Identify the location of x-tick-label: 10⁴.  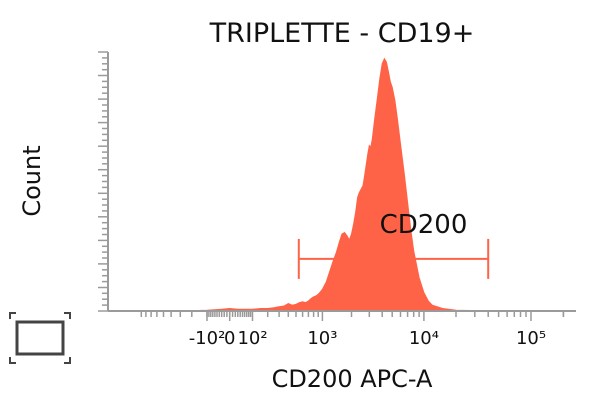
(424, 338).